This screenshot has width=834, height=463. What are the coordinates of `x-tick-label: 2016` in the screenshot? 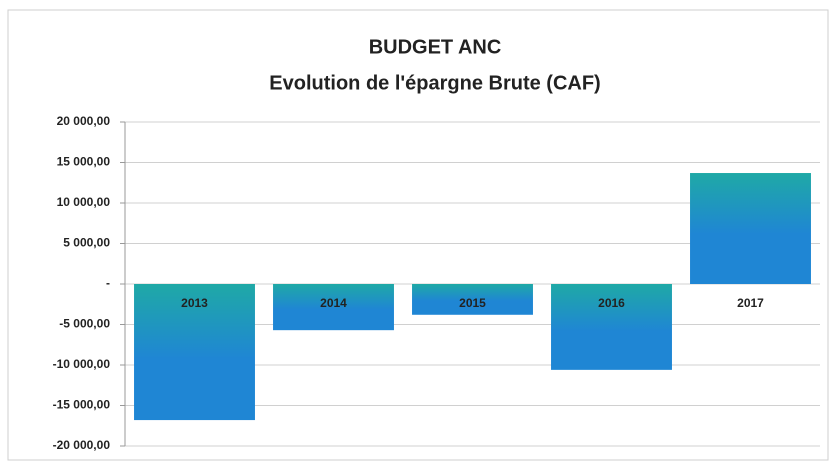 It's located at (611, 303).